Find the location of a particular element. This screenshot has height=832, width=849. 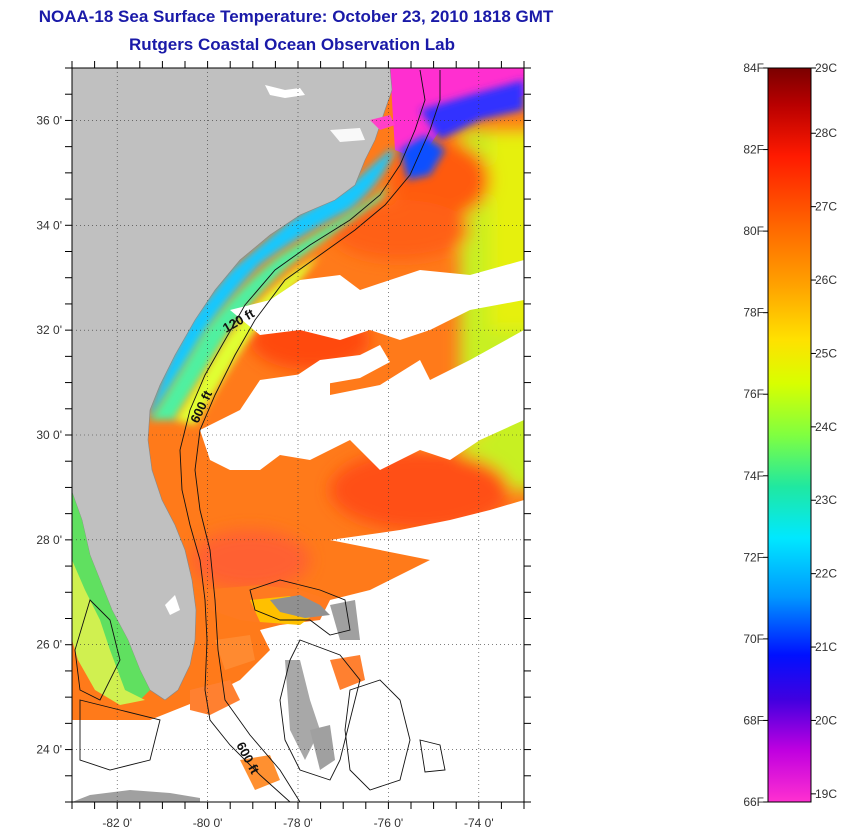

map-subtitle: Rutgers Coastal Ocean Observation Lab is located at coordinates (292, 44).